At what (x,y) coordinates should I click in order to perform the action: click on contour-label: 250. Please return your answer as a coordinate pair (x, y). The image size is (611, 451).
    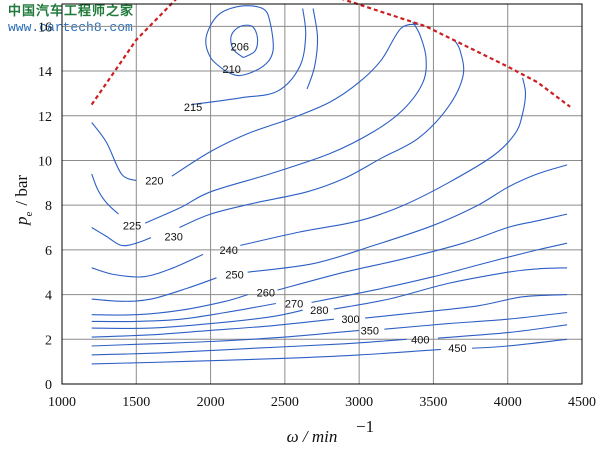
    Looking at the image, I should click on (234, 275).